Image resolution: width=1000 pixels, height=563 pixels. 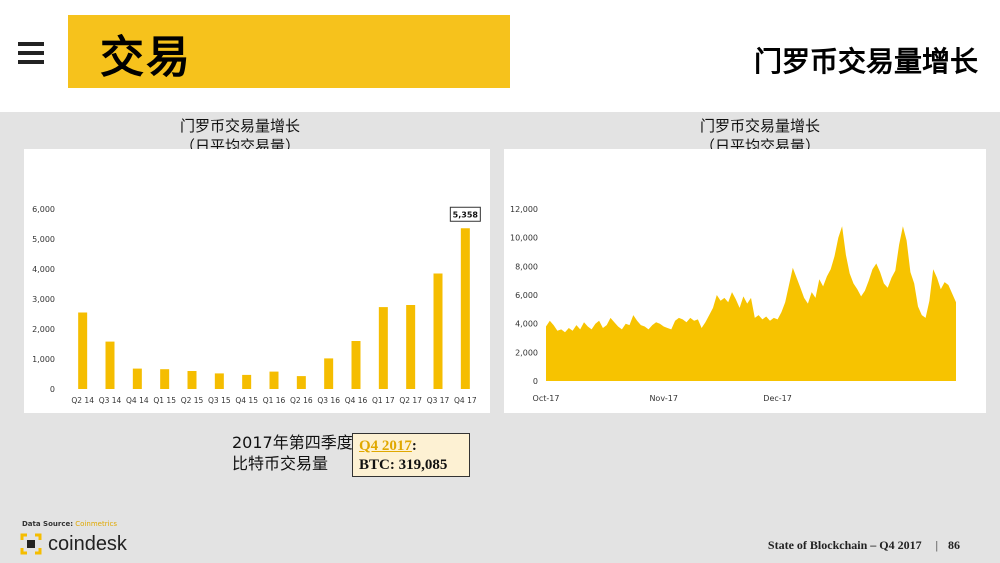 I want to click on page-number: 86, so click(x=954, y=545).